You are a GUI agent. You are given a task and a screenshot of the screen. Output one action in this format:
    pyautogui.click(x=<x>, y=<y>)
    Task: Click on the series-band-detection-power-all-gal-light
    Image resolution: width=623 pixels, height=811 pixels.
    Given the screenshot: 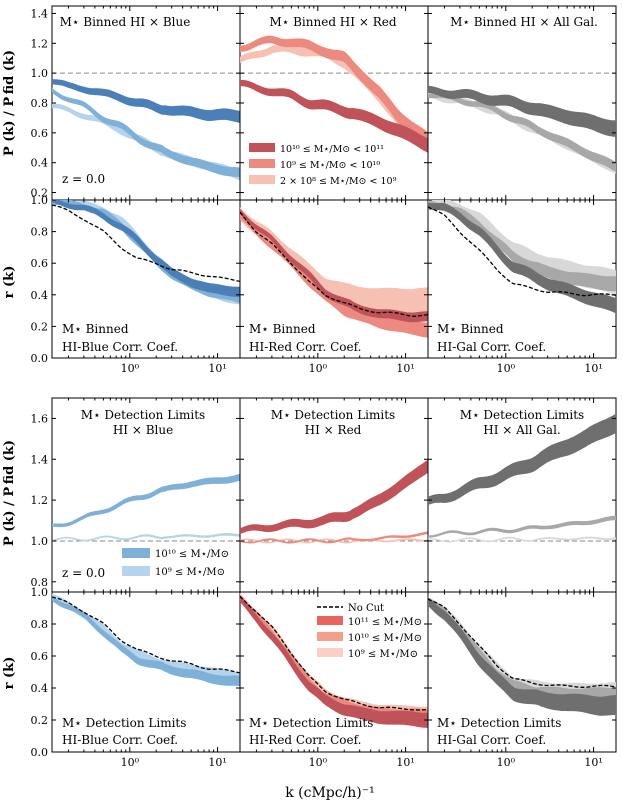 What is the action you would take?
    pyautogui.click(x=522, y=539)
    